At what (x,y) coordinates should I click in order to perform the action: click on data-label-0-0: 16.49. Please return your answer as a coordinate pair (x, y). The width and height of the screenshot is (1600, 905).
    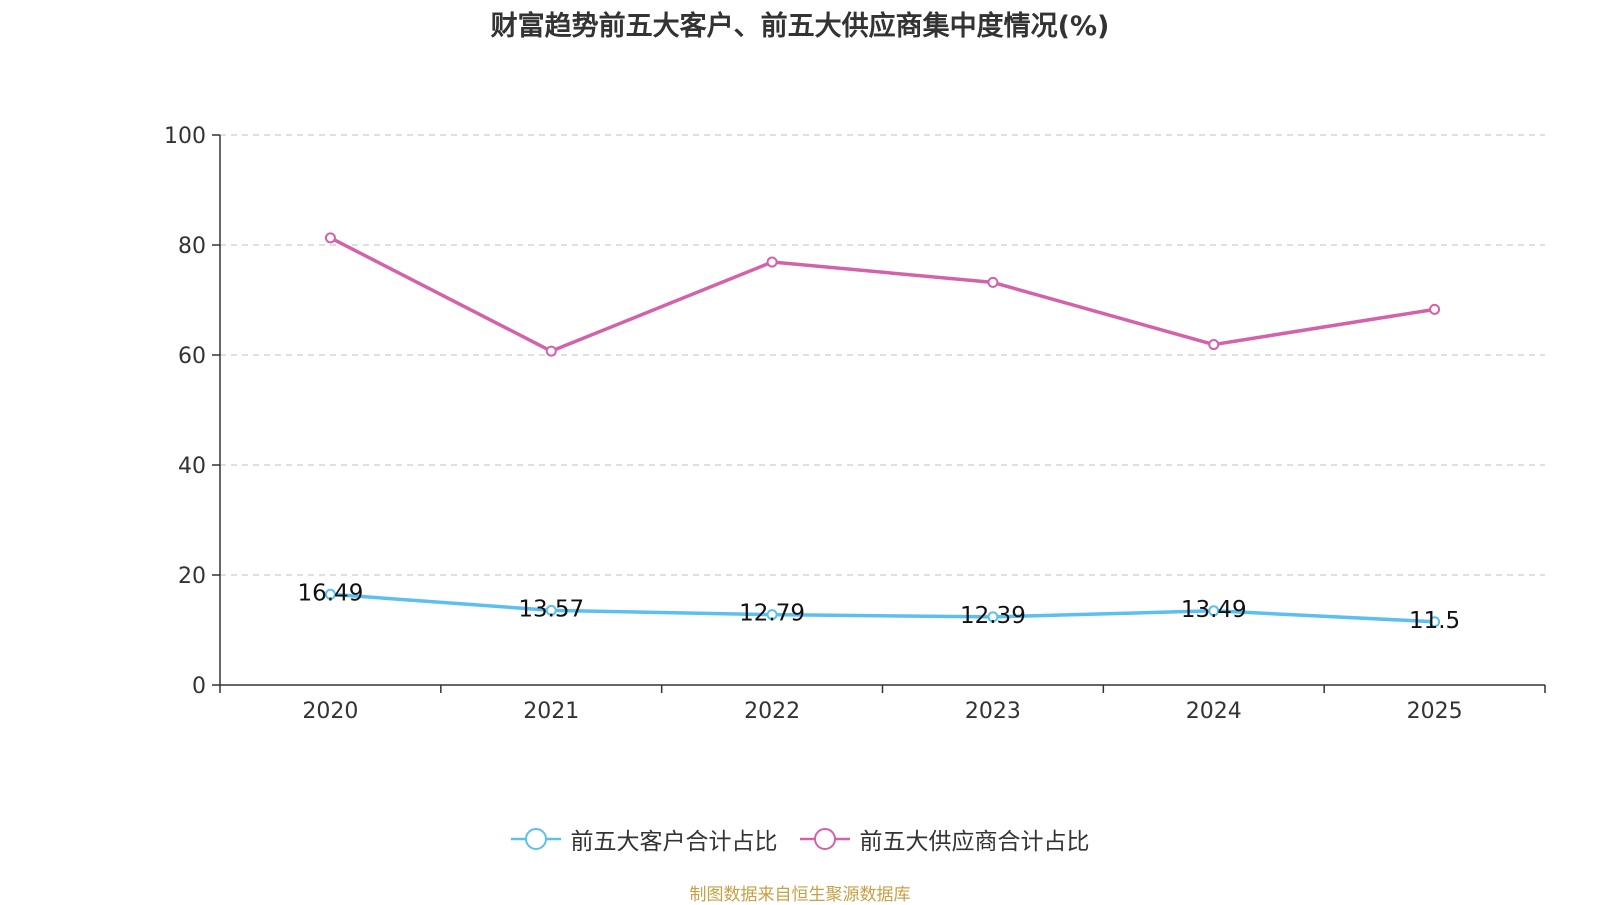
    Looking at the image, I should click on (330, 593).